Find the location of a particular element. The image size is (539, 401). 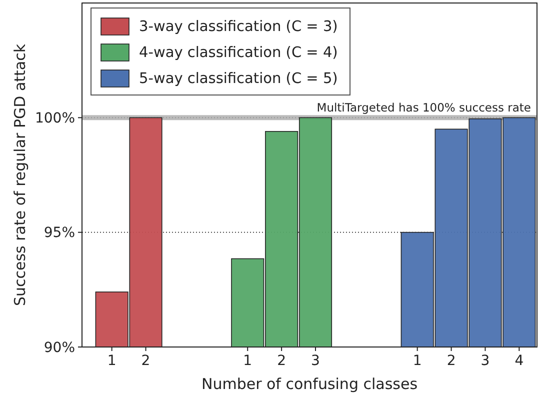

legend-label: 3-way classification (C = 3) is located at coordinates (238, 27).